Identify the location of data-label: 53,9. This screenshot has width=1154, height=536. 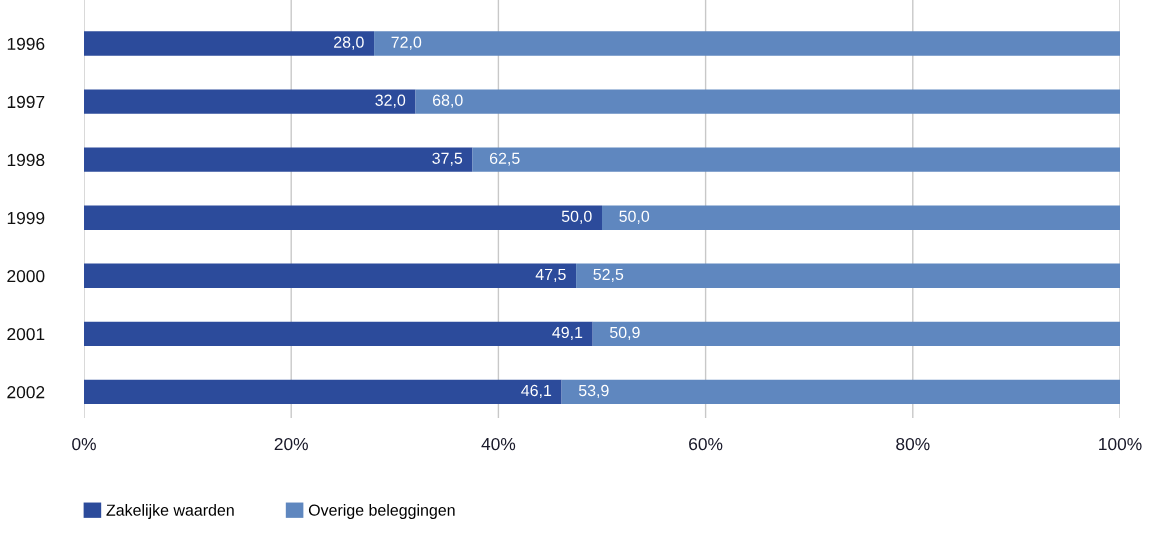
(593, 391).